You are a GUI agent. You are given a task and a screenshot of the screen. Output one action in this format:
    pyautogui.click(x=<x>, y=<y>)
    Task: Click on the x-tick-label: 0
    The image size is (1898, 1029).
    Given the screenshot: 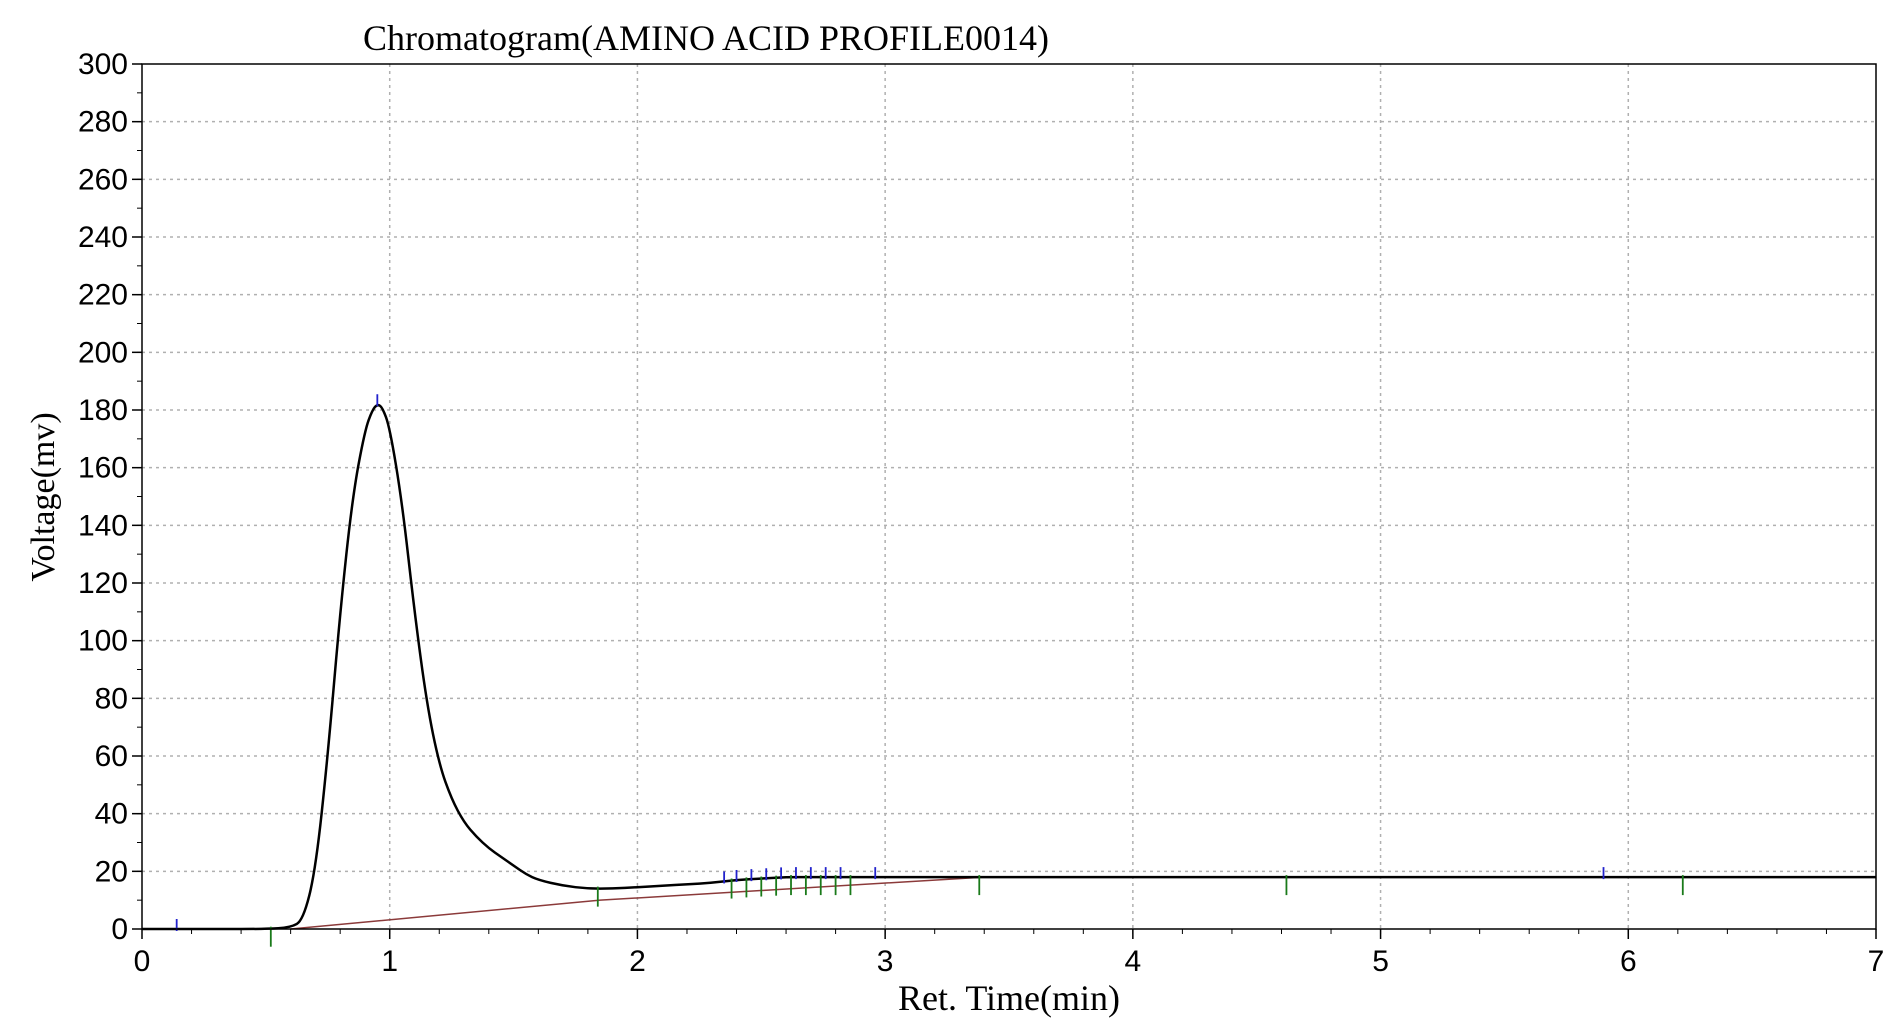 What is the action you would take?
    pyautogui.click(x=142, y=961)
    